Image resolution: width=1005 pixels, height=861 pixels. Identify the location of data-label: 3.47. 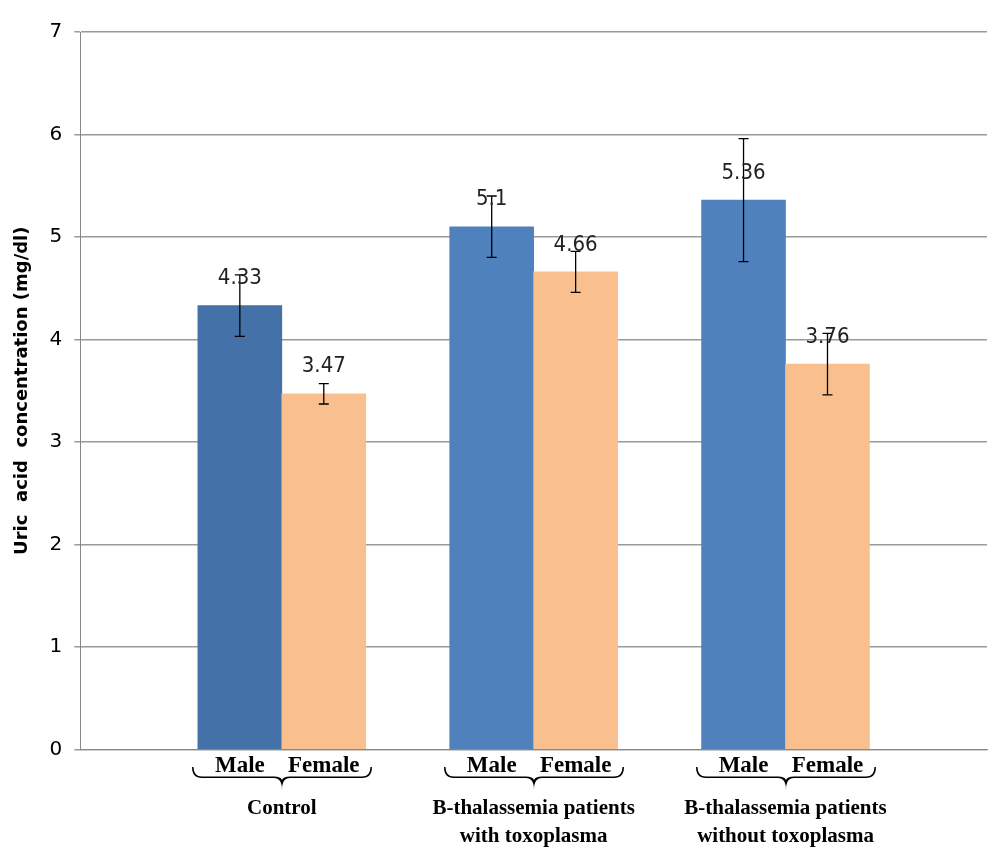
(323, 365).